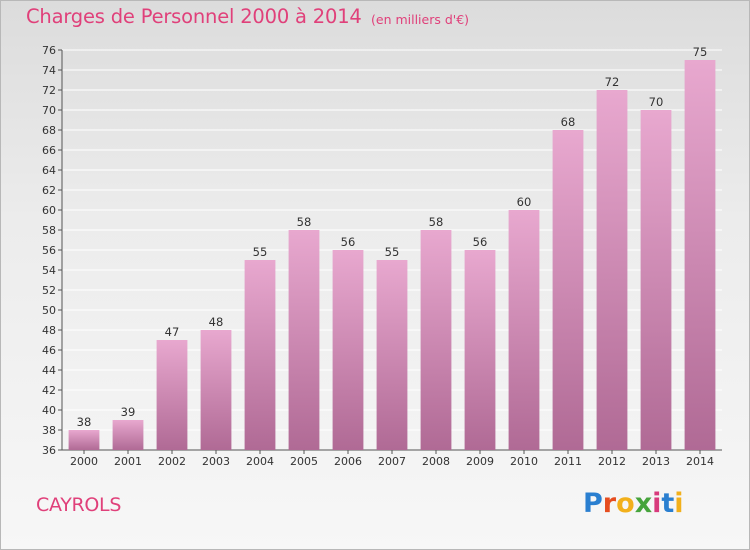 Image resolution: width=750 pixels, height=550 pixels. Describe the element at coordinates (49, 70) in the screenshot. I see `y-tick-label: 74` at that location.